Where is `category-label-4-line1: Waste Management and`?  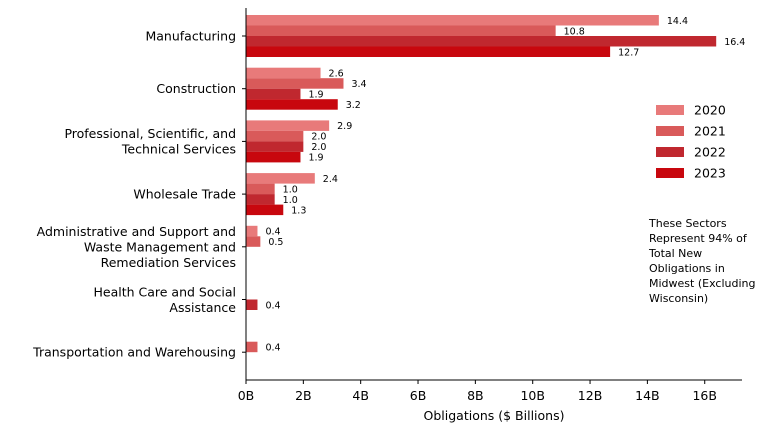
category-label-4-line1: Waste Management and is located at coordinates (160, 246).